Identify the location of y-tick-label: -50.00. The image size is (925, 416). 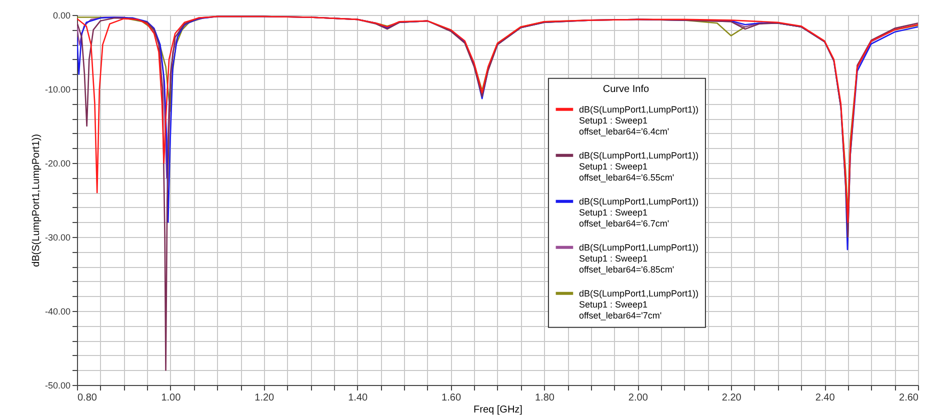
(57, 385).